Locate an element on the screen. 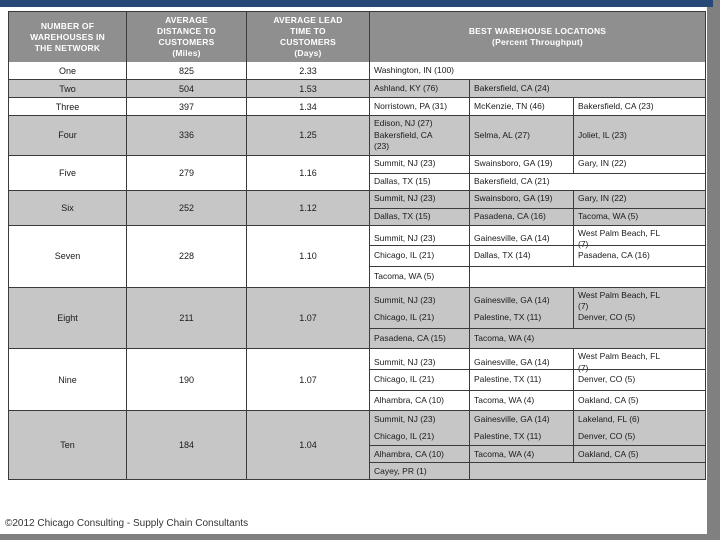  lead-time-cell: 1.10 is located at coordinates (307, 256).